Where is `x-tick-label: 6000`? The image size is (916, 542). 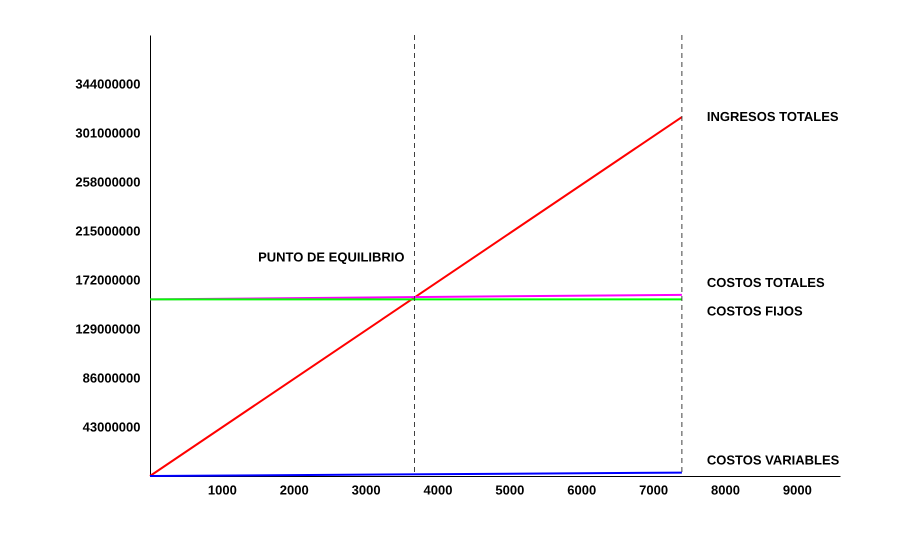
x-tick-label: 6000 is located at coordinates (581, 490).